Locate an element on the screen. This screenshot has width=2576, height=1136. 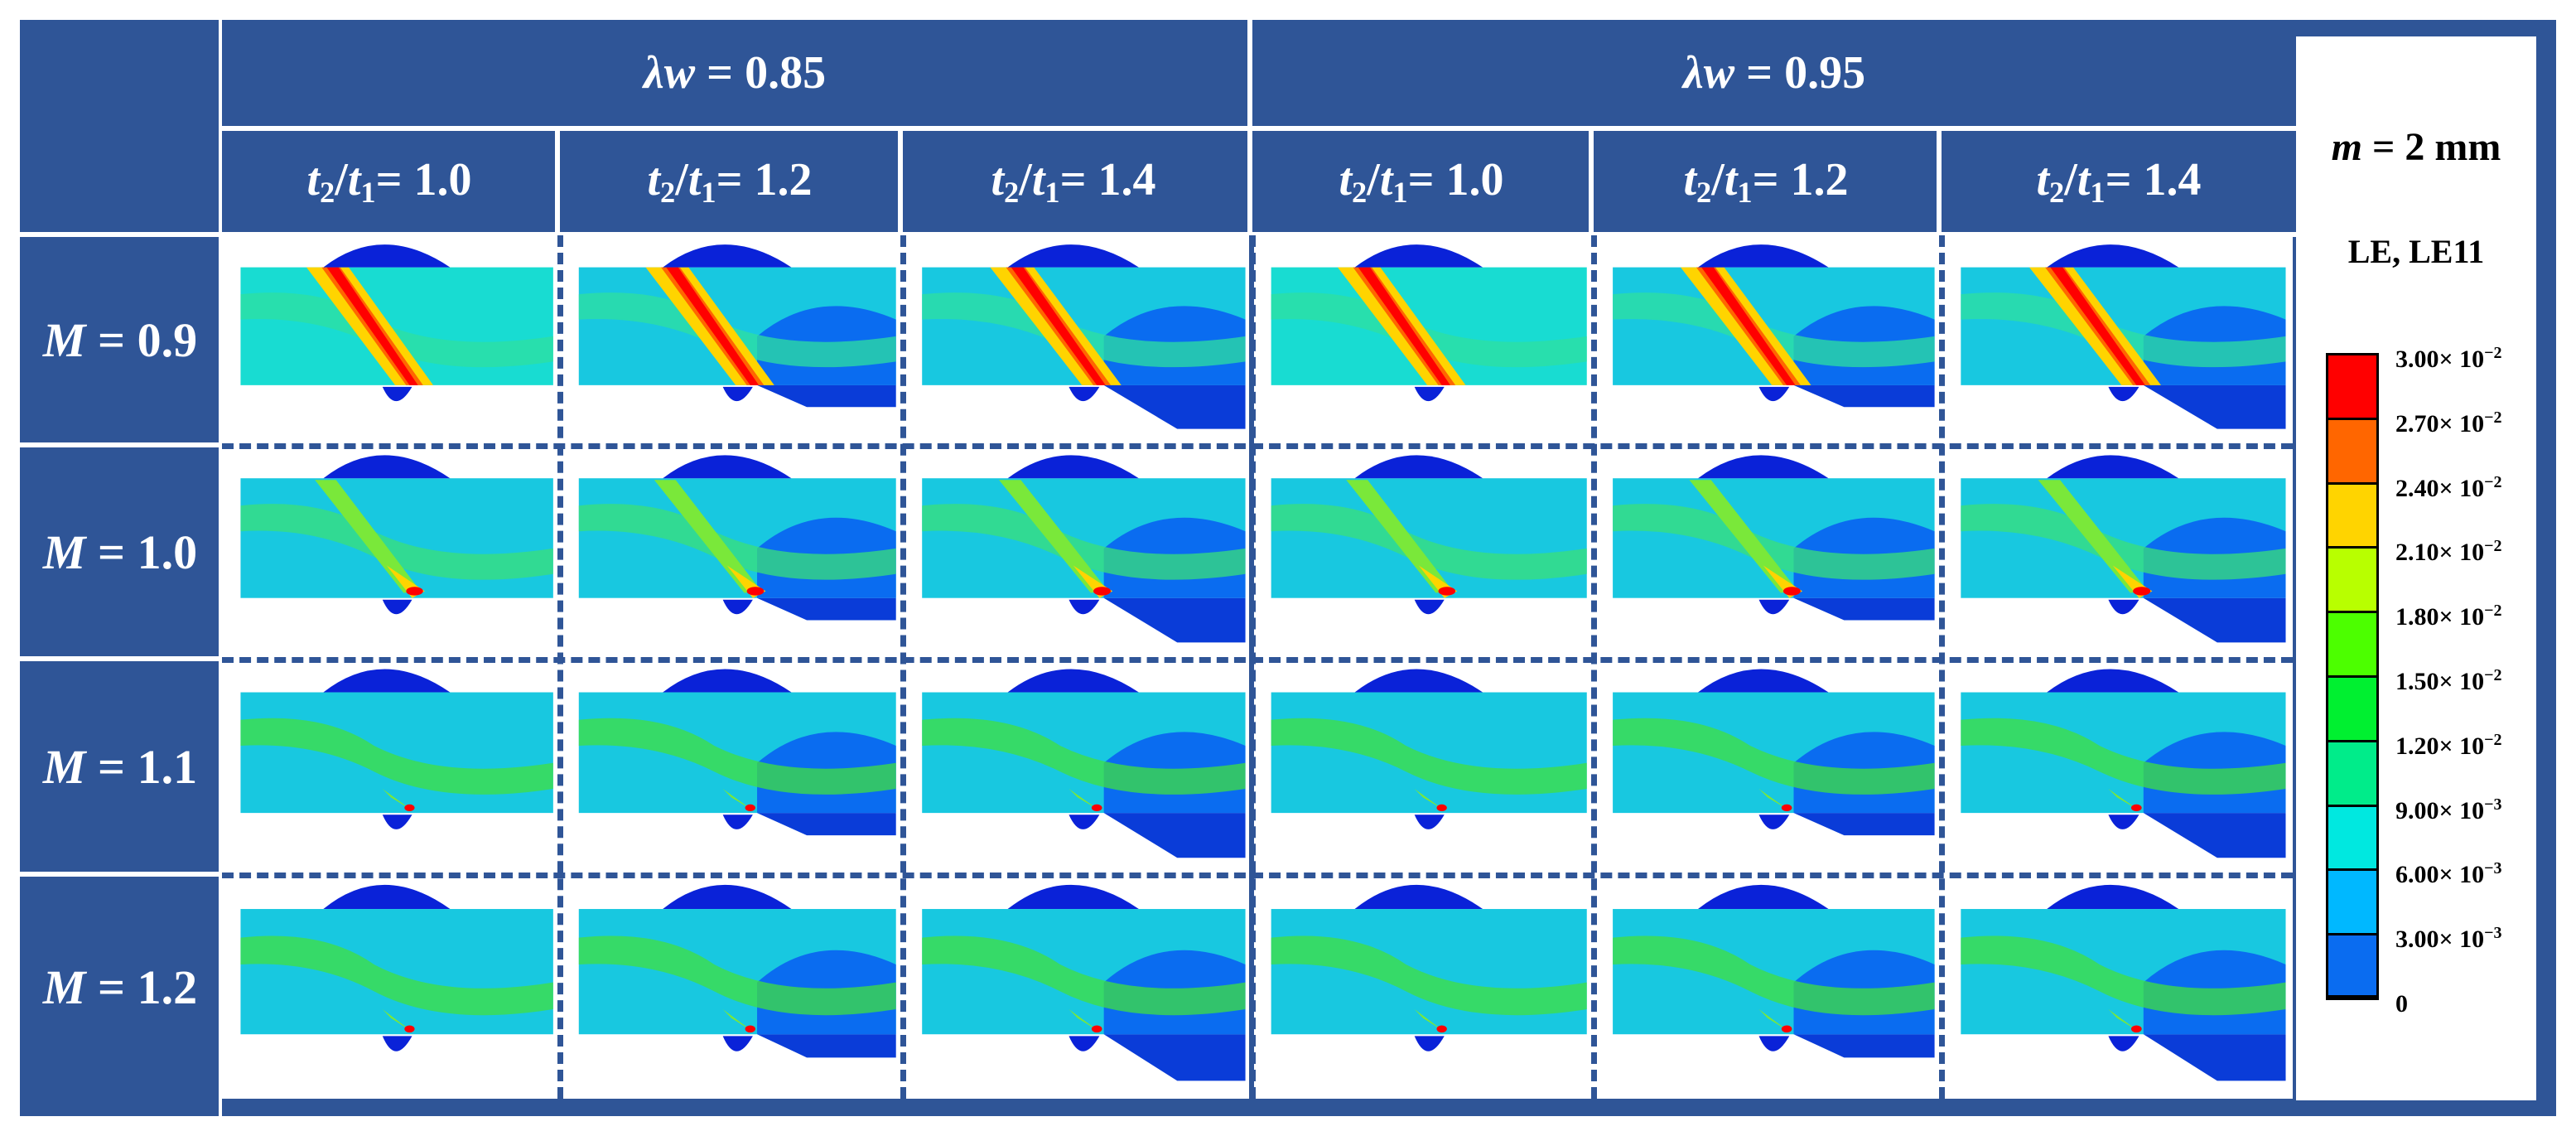
legend-label: 3.00× 10⁻³ is located at coordinates (2448, 939).